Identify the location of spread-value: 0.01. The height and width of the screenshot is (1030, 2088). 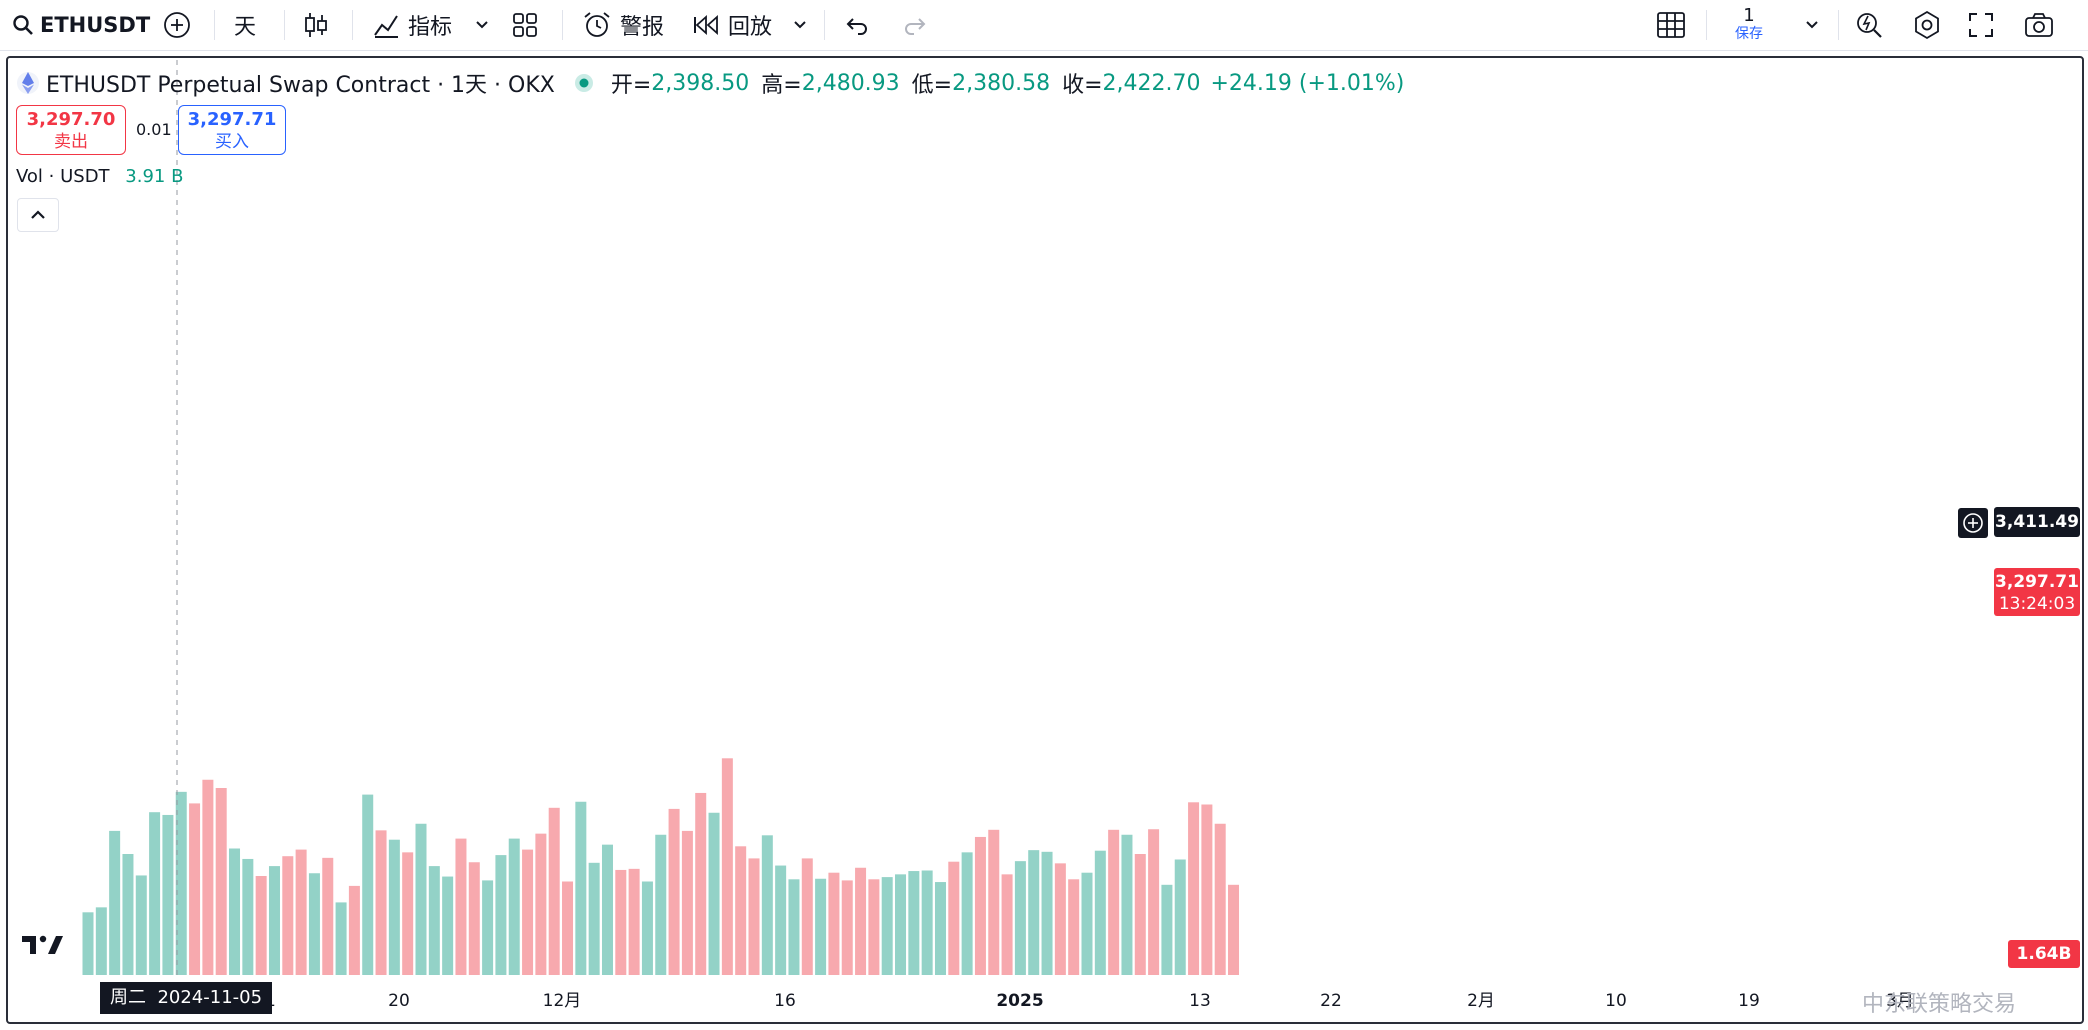
(154, 129).